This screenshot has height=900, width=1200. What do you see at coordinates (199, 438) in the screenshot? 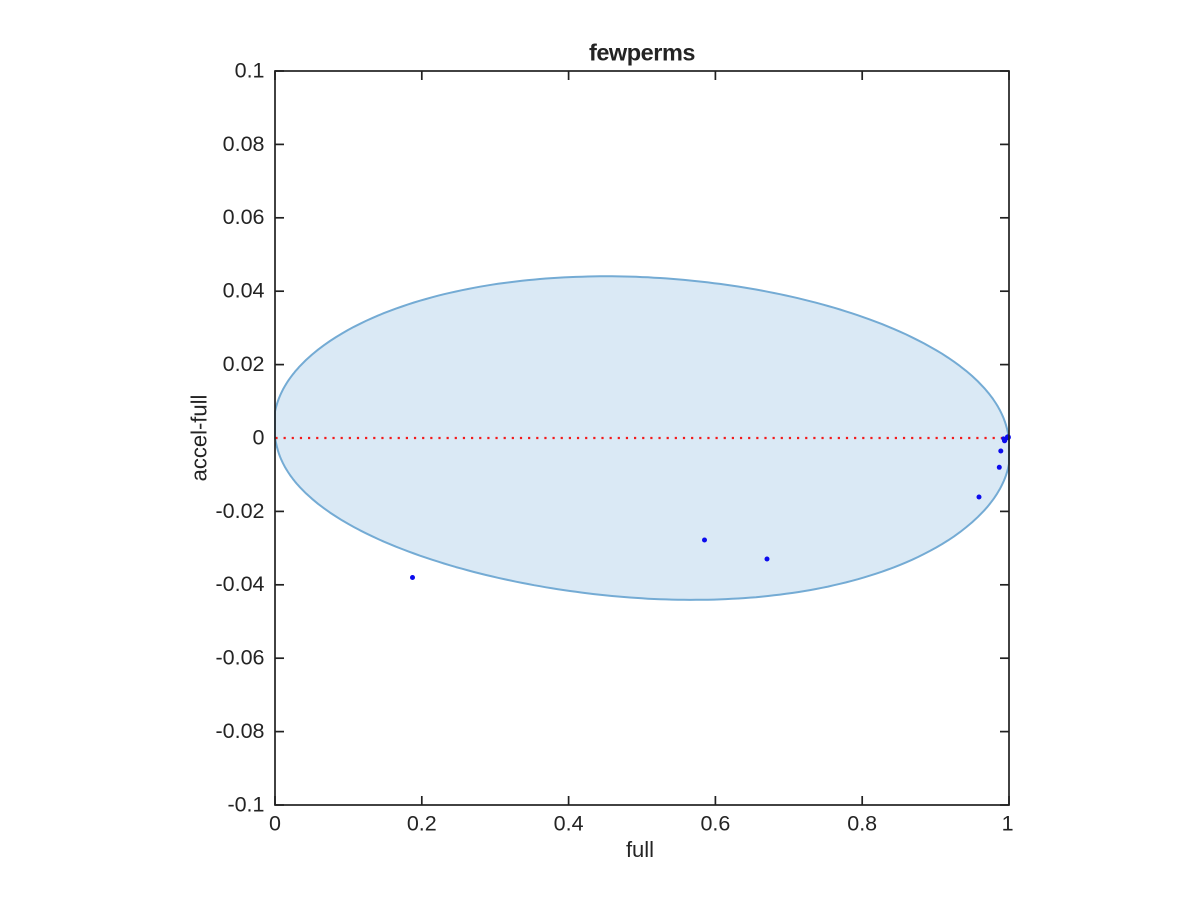
I see `svg-text: accel-full` at bounding box center [199, 438].